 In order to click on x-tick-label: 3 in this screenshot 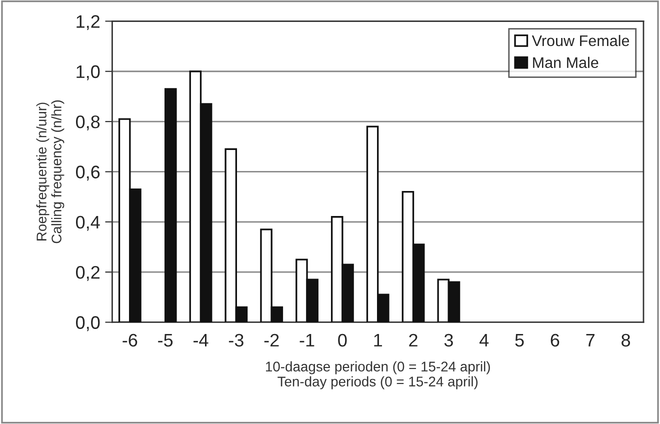, I will do `click(448, 340)`.